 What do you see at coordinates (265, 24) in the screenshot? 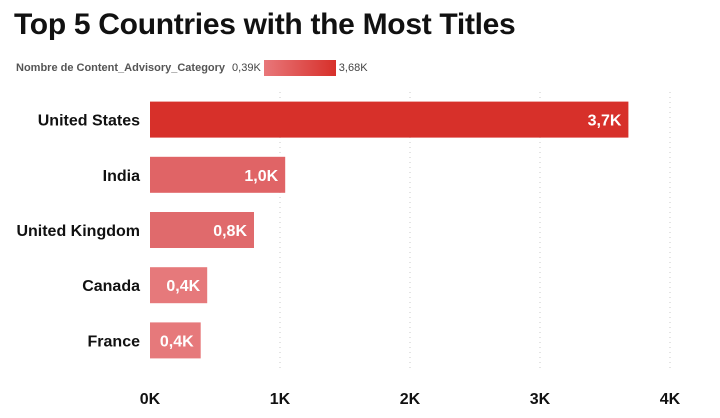
I see `chart-title: Top 5 Countries with the Most Titles` at bounding box center [265, 24].